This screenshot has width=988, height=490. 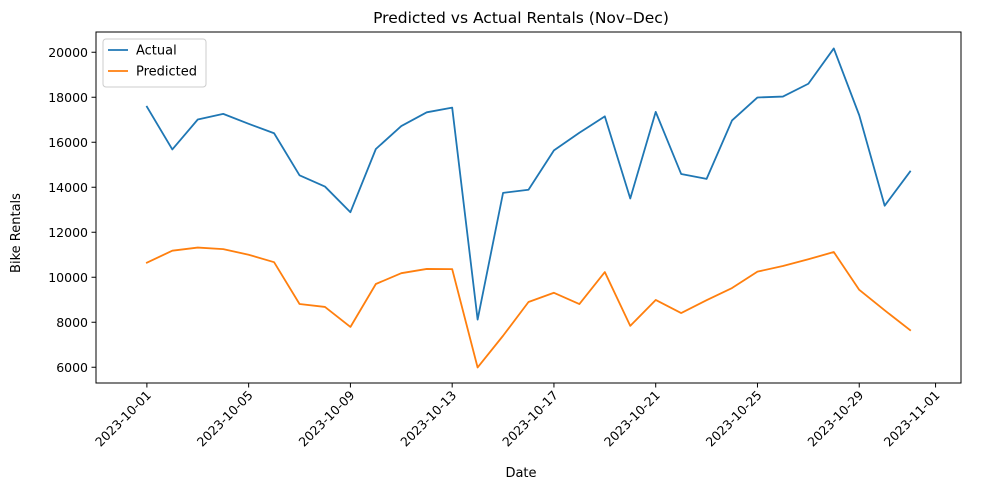 I want to click on legend-label-actual: Actual, so click(x=156, y=51).